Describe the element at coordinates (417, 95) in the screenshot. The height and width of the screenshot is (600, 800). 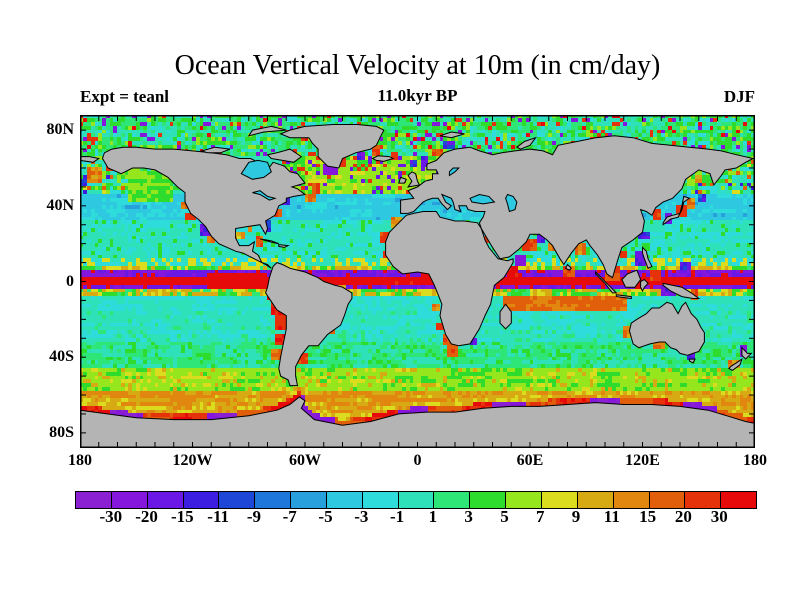
I see `subtitle-time-label: 11.0kyr BP` at that location.